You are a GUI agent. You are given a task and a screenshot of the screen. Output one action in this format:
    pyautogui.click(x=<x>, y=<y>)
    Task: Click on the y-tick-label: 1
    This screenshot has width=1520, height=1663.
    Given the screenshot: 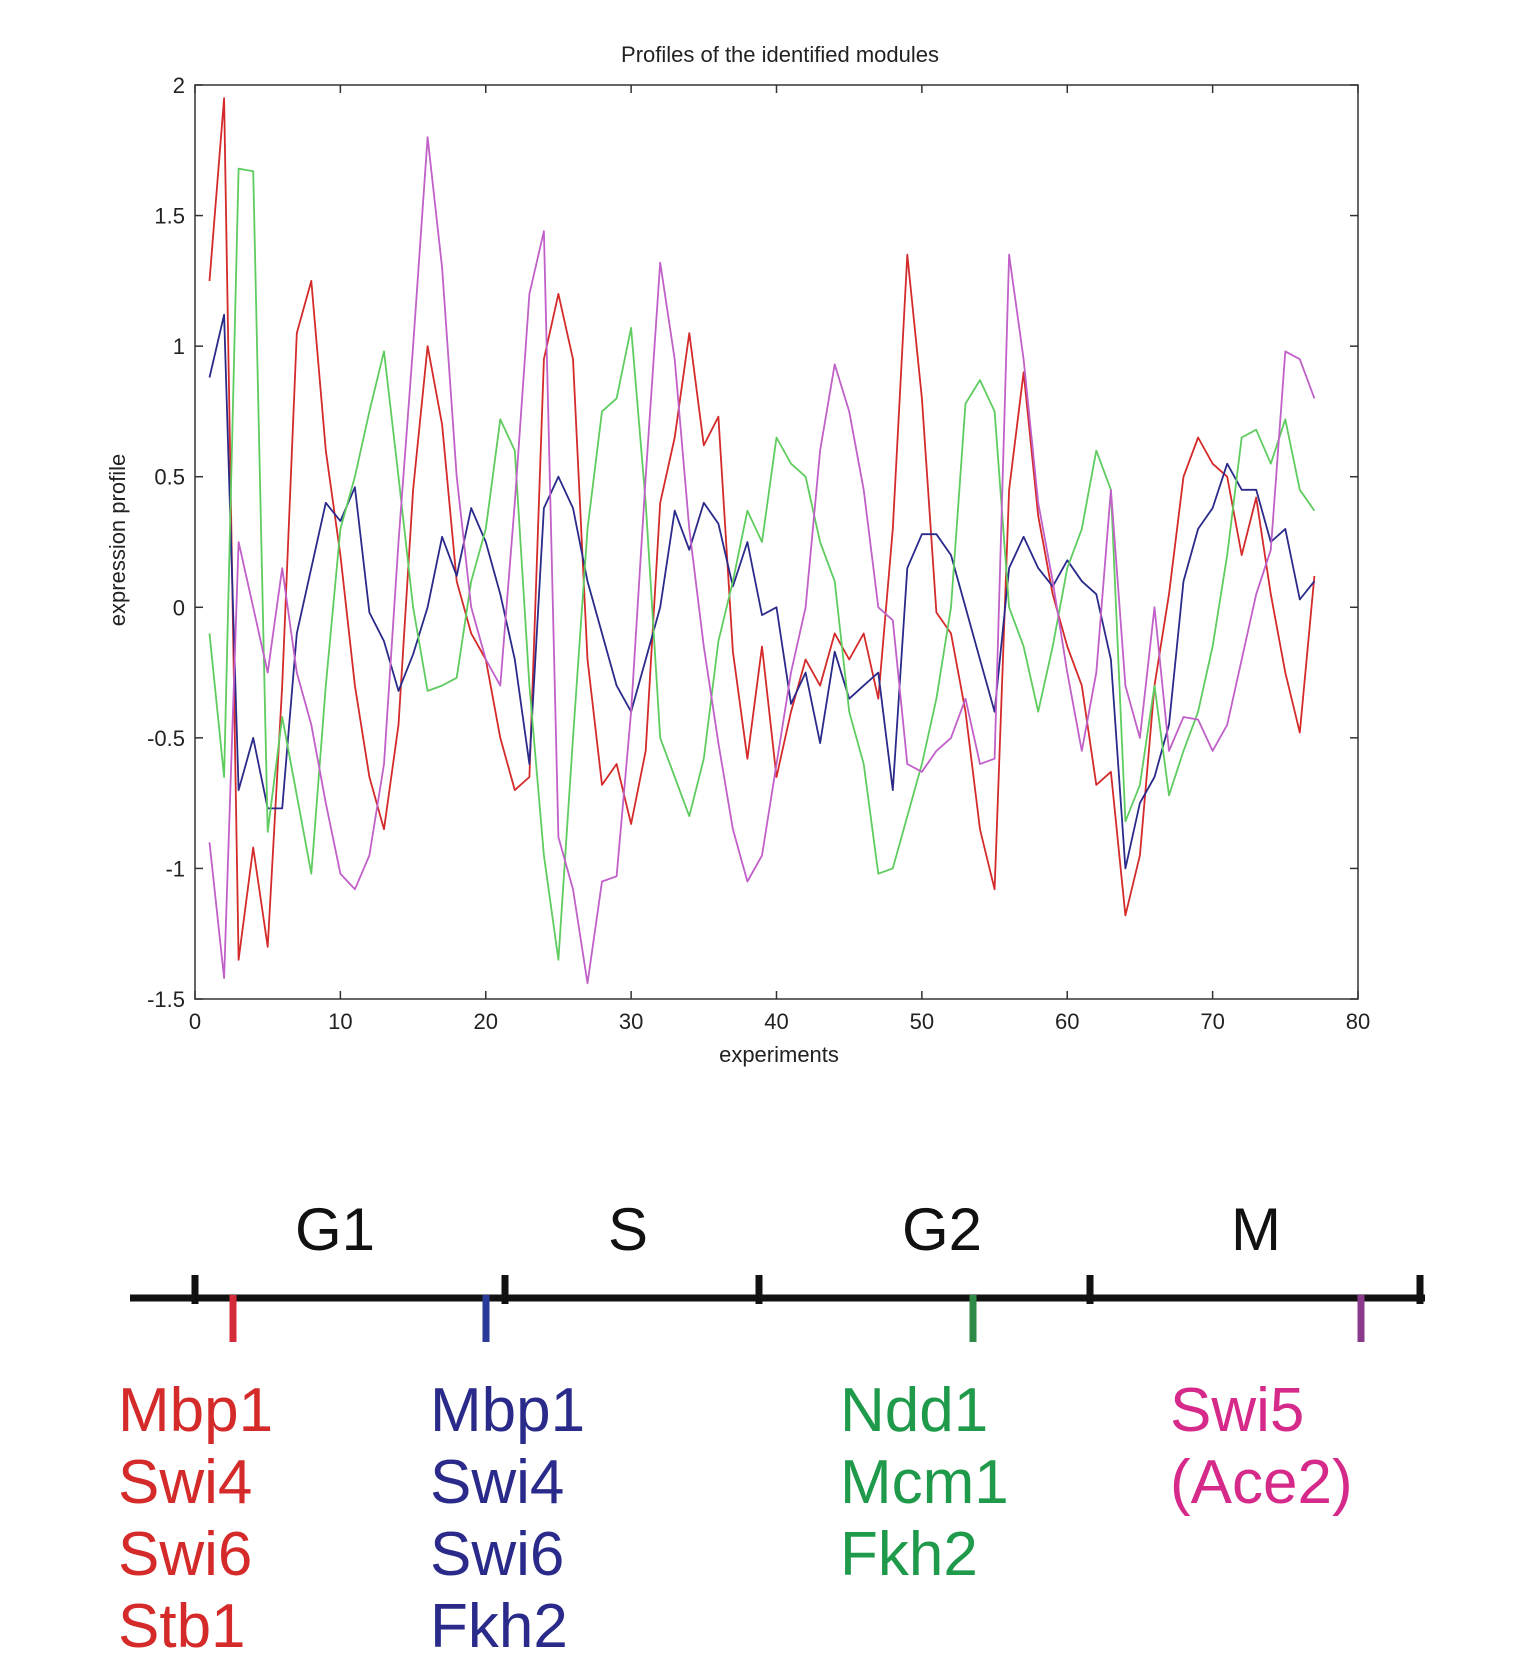 What is the action you would take?
    pyautogui.click(x=179, y=346)
    